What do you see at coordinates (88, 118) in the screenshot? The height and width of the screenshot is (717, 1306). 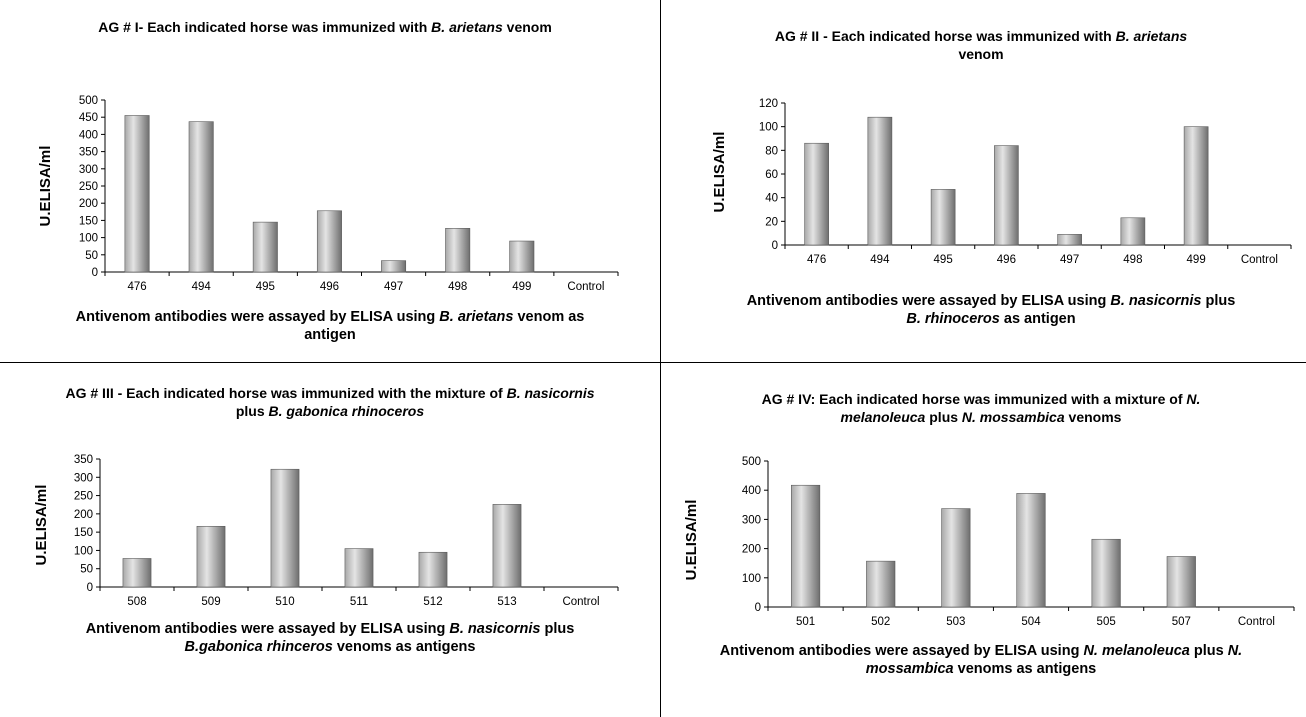 I see `y-tick-label: 450` at bounding box center [88, 118].